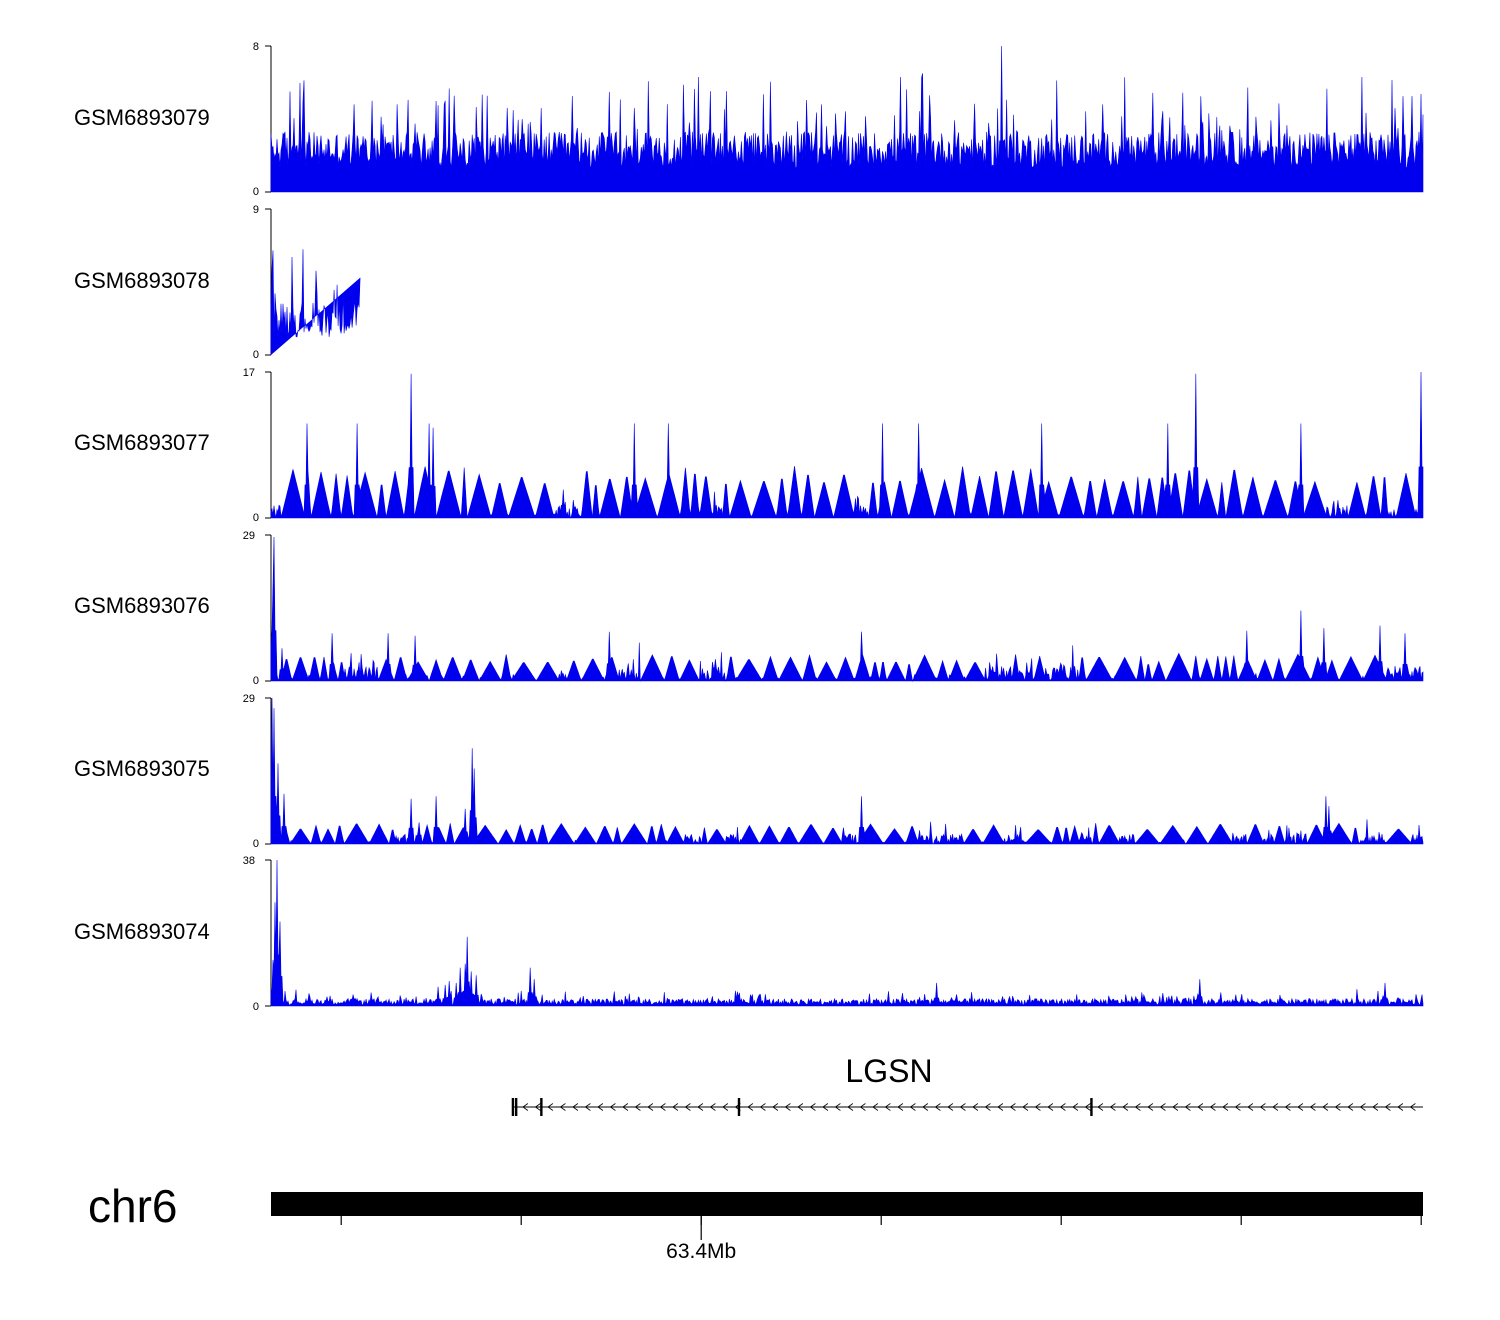 The height and width of the screenshot is (1320, 1500). I want to click on track-gsm6893074: GSM6893074 38 0, so click(749, 934).